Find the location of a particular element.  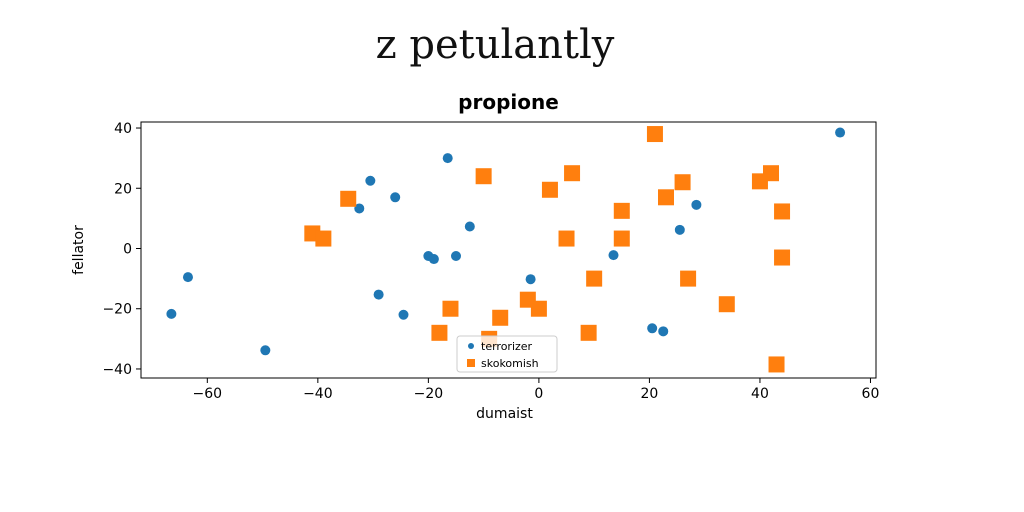

y-tick-label: −20 is located at coordinates (117, 310).